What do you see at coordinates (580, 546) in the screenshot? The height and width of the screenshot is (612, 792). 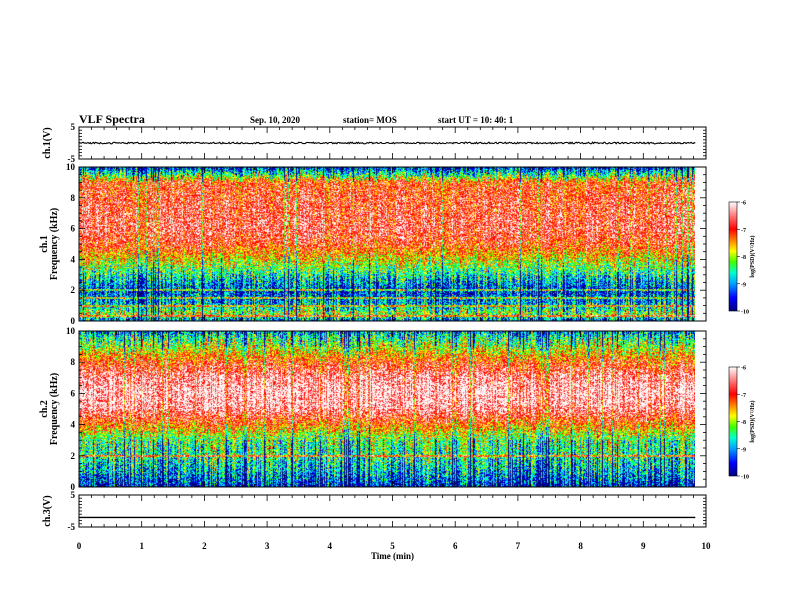 I see `xtick-label: 8` at bounding box center [580, 546].